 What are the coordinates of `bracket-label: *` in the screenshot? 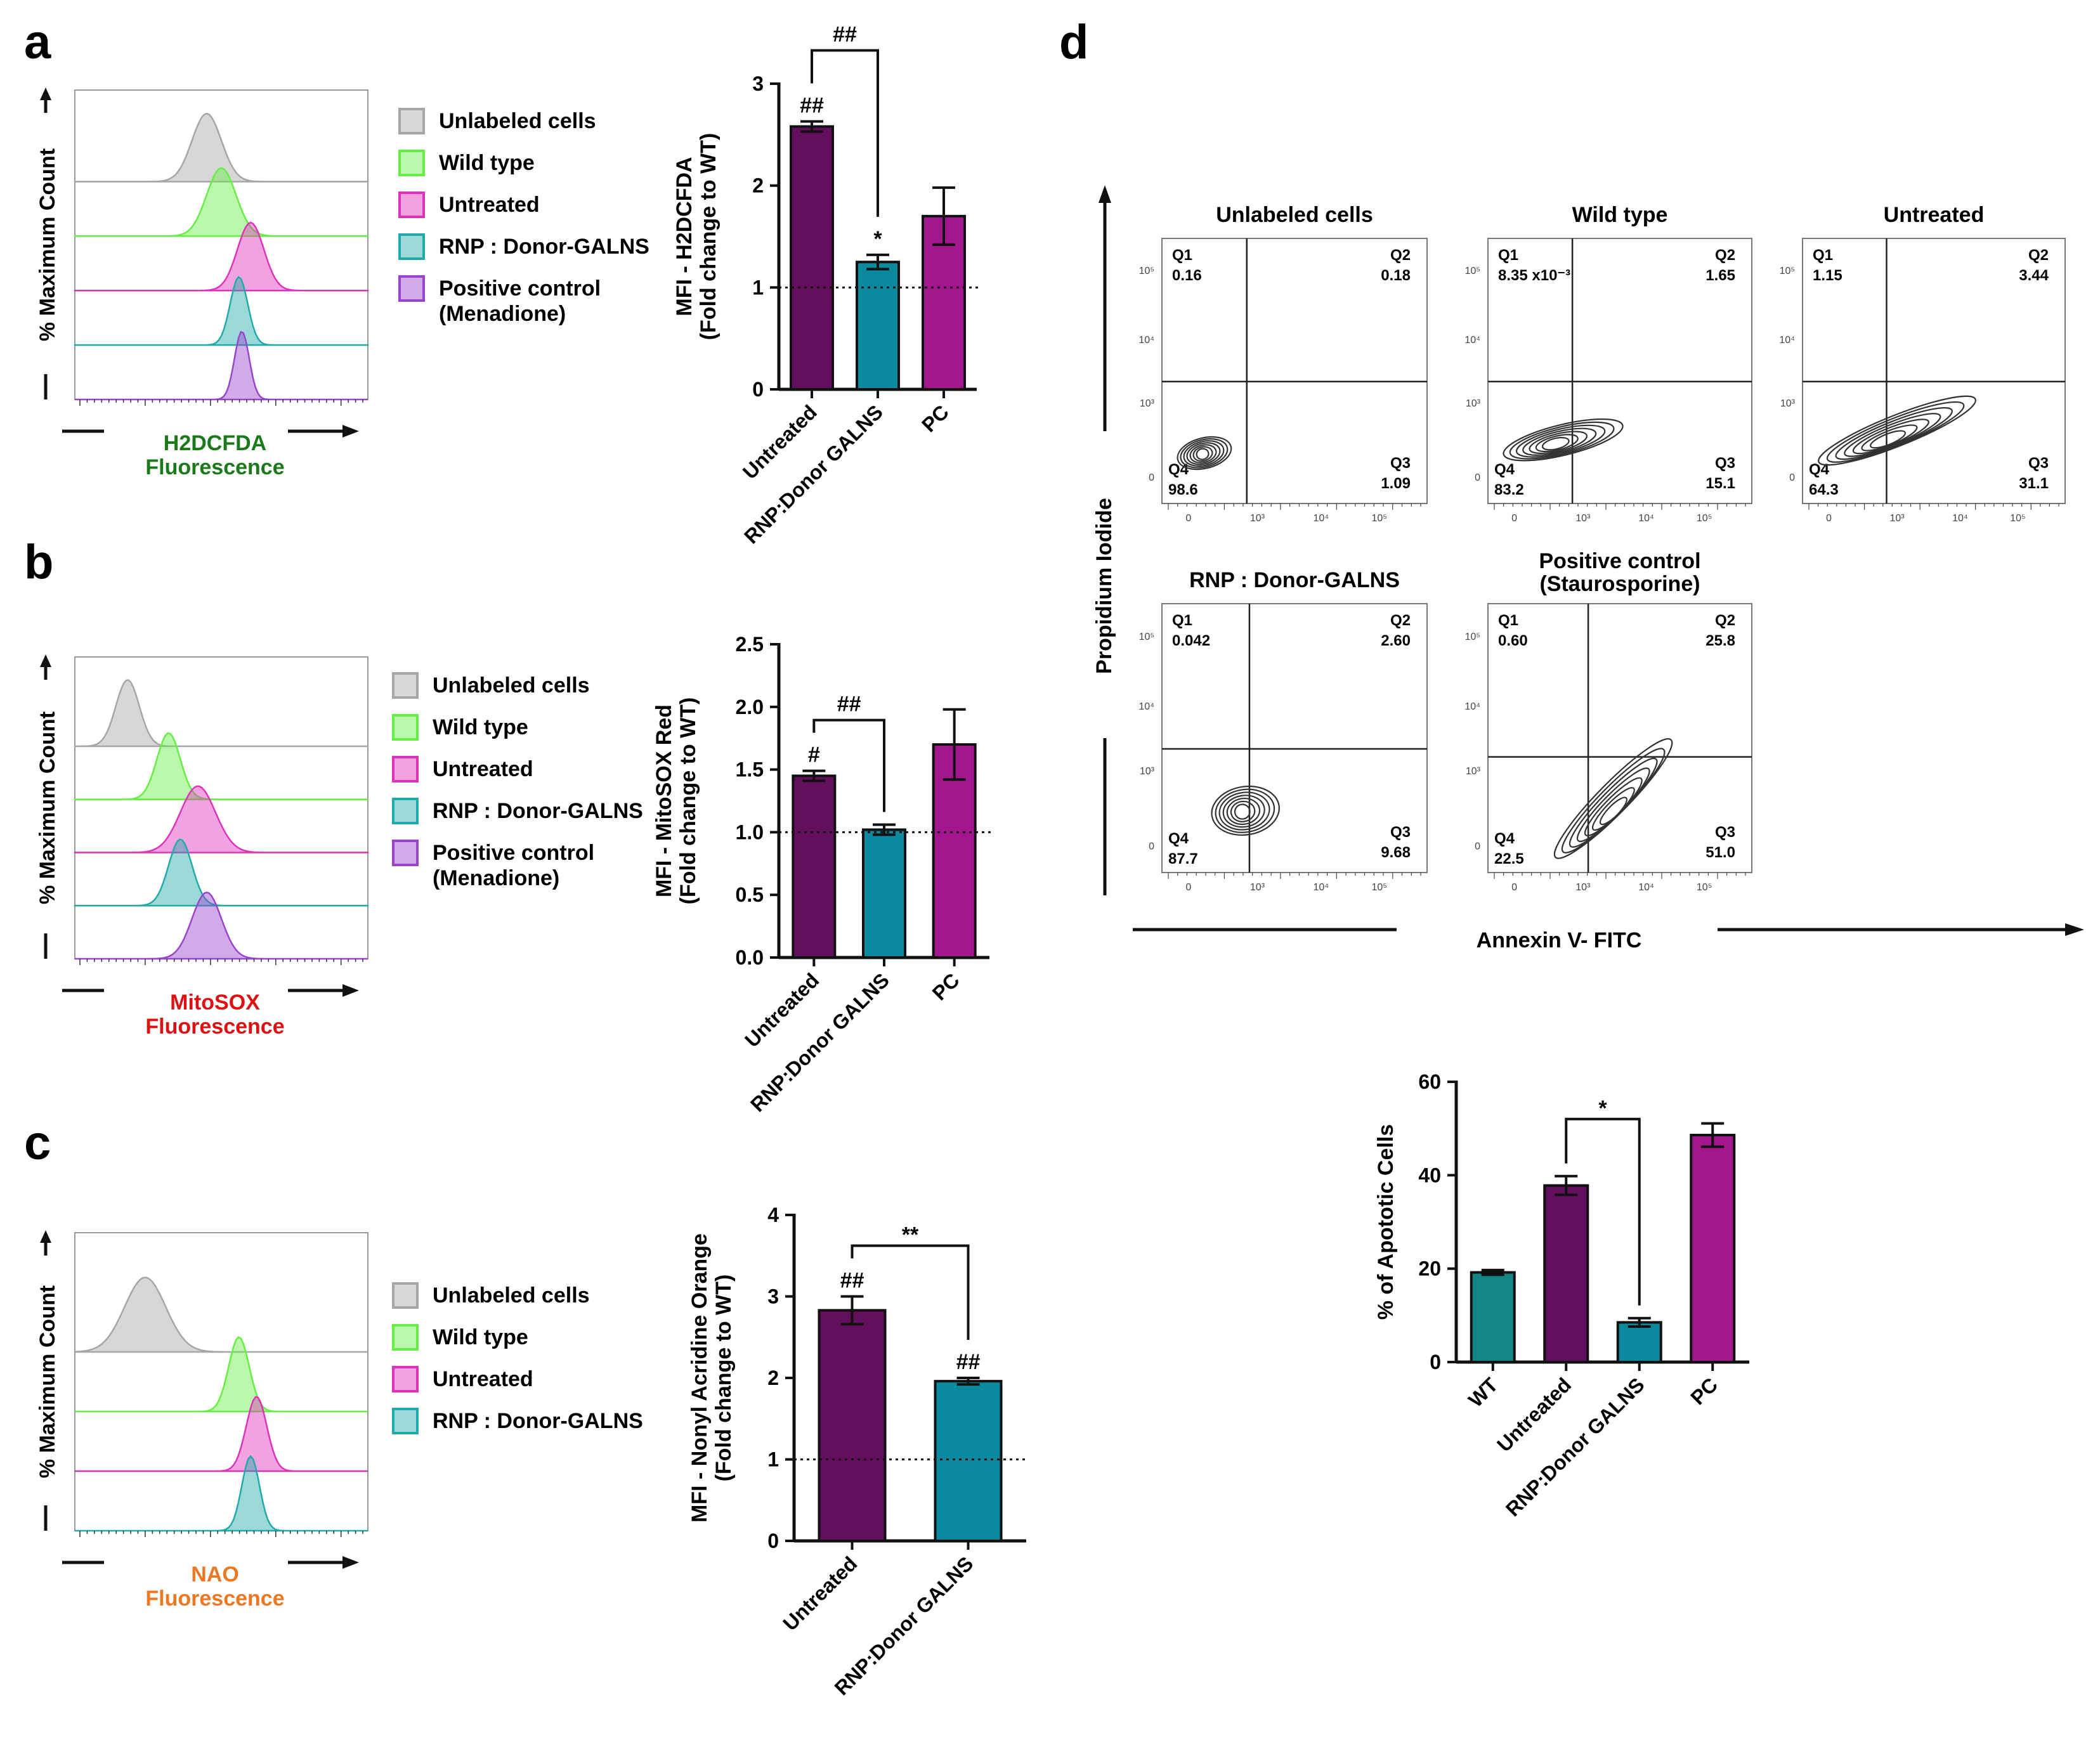 It's located at (1602, 1108).